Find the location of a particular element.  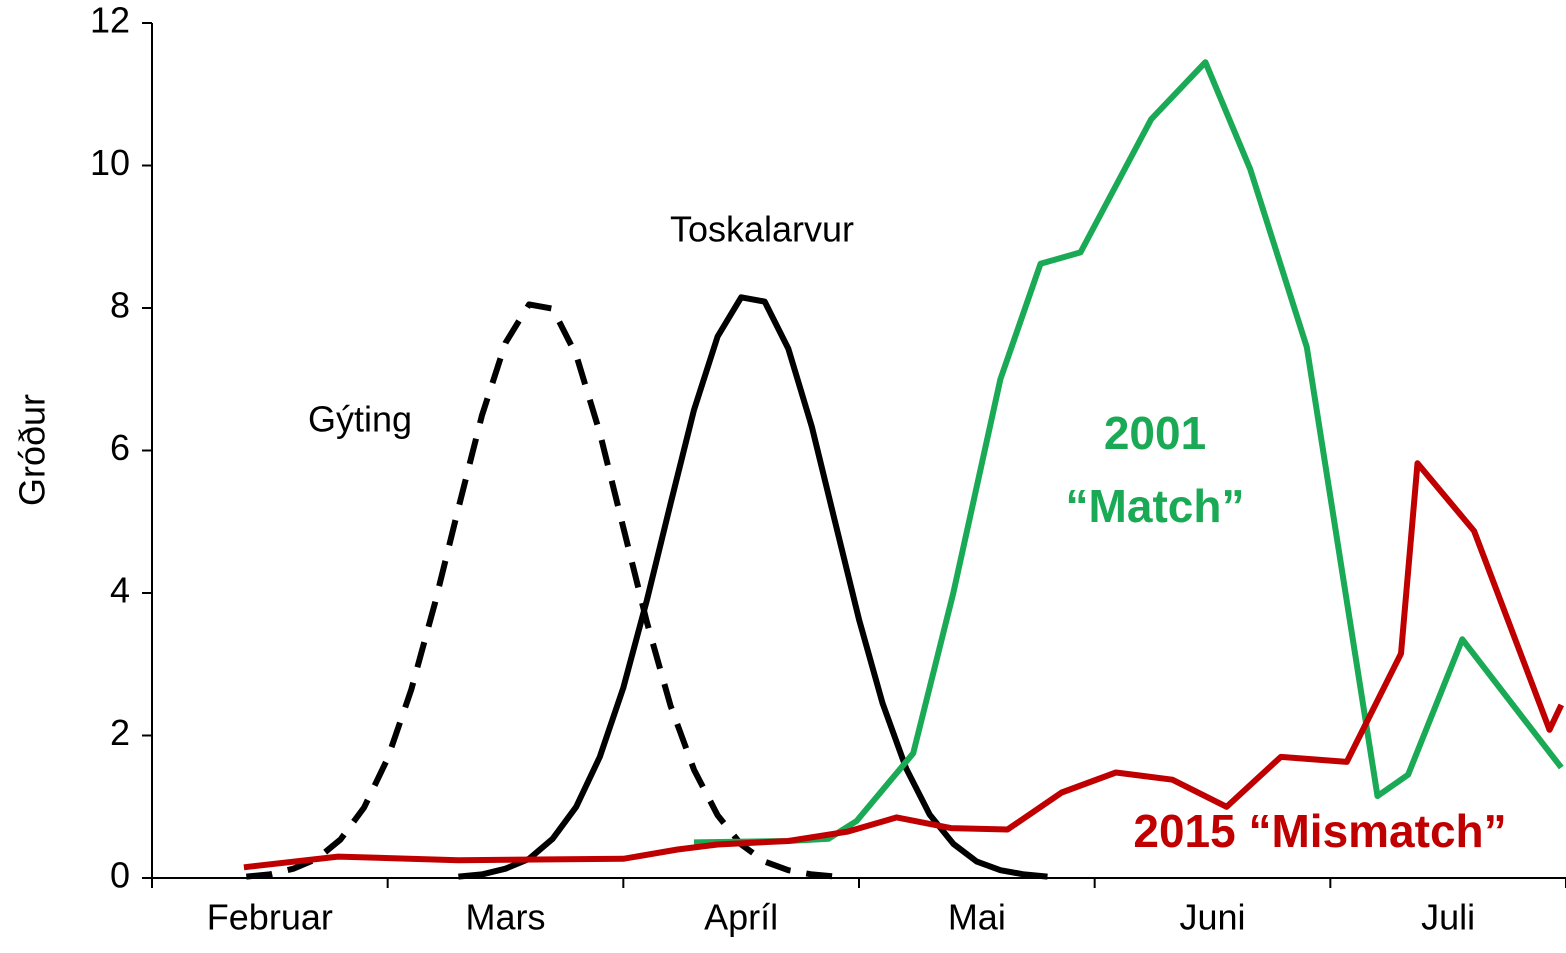

annotation: Gýting is located at coordinates (360, 419).